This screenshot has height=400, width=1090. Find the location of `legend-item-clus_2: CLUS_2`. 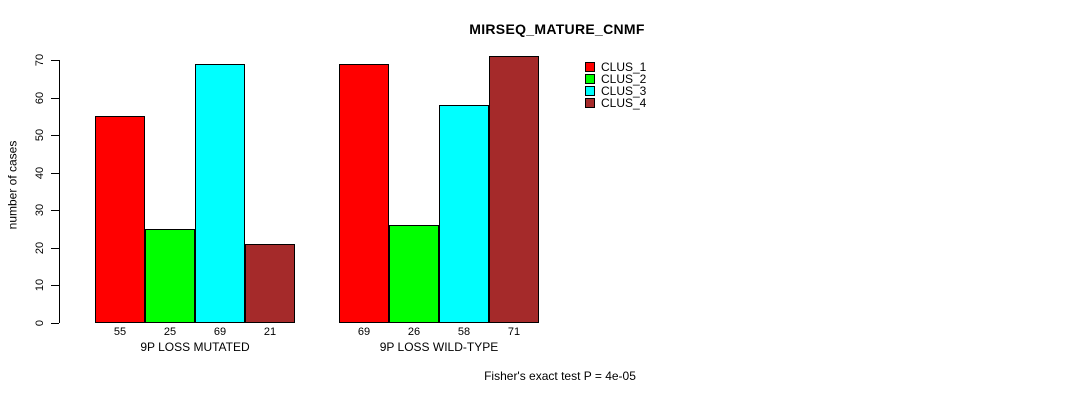

legend-item-clus_2: CLUS_2 is located at coordinates (616, 79).